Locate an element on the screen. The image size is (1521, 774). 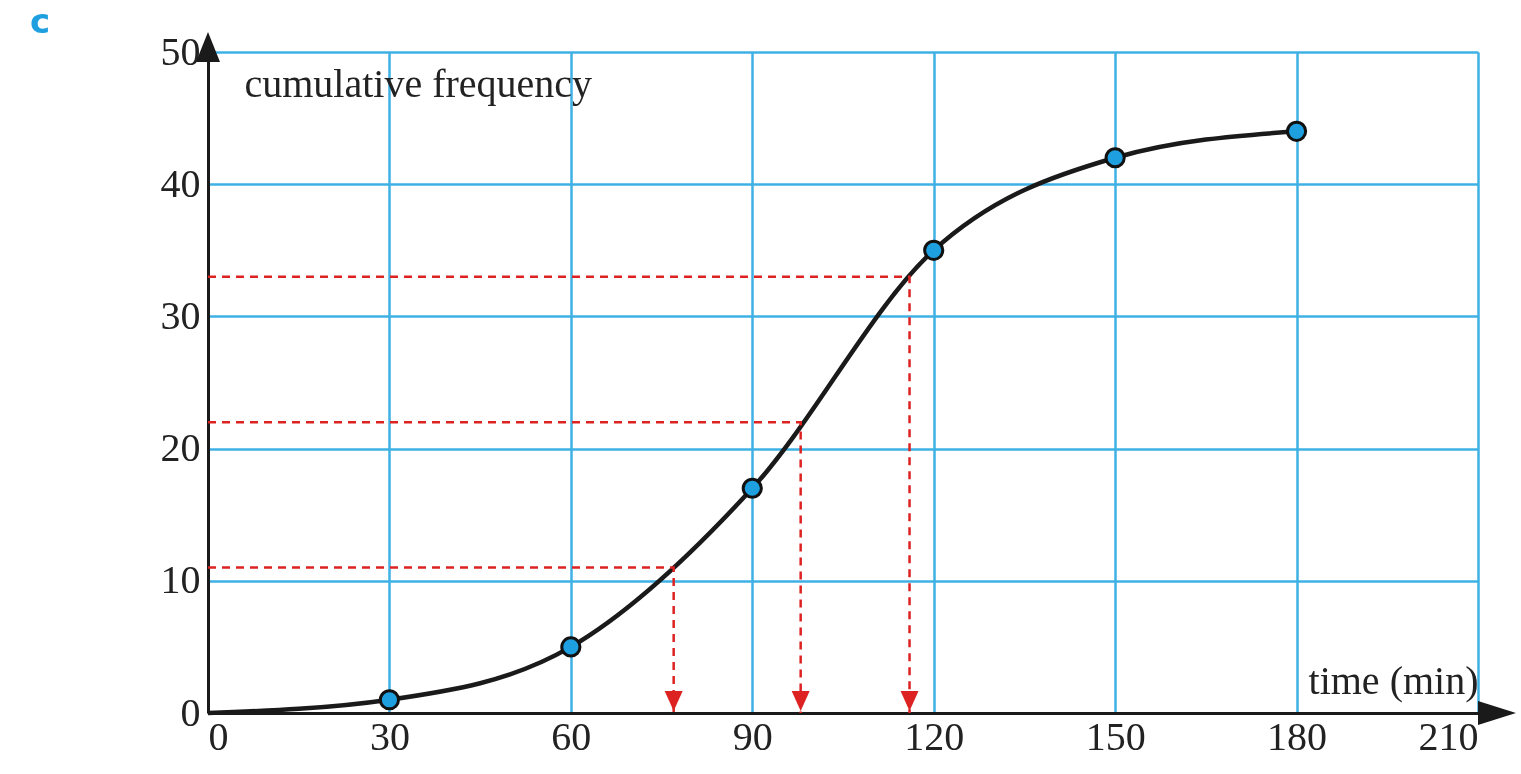
x-tick-label: 150 is located at coordinates (1115, 736).